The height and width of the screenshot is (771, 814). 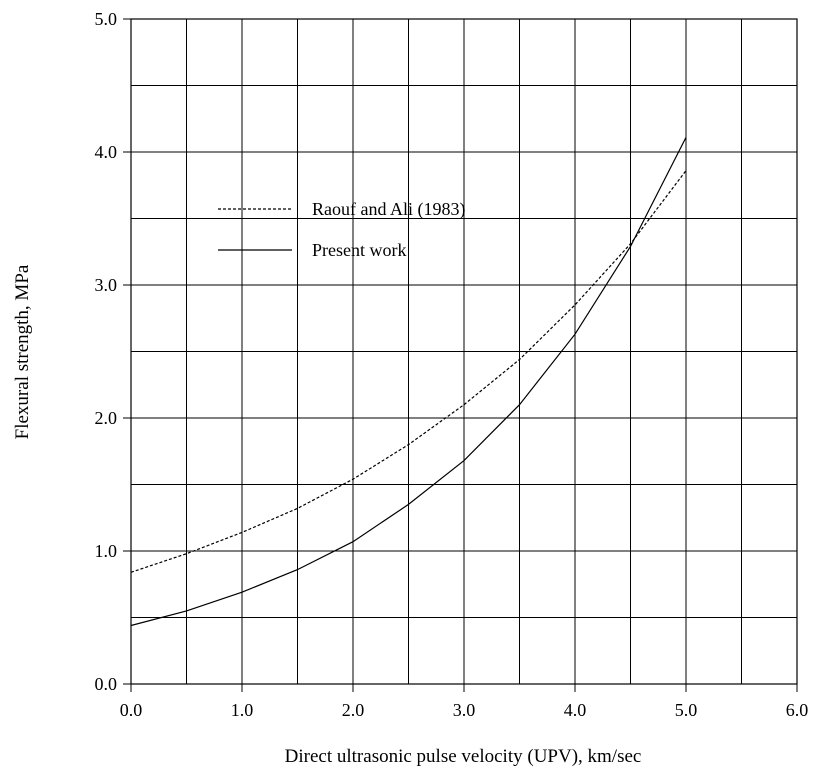 What do you see at coordinates (106, 285) in the screenshot?
I see `y-tick-label: 3.0` at bounding box center [106, 285].